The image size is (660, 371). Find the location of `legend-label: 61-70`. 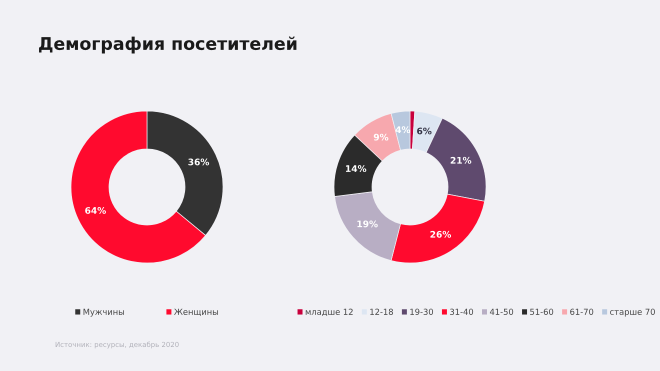

legend-label: 61-70 is located at coordinates (582, 311).